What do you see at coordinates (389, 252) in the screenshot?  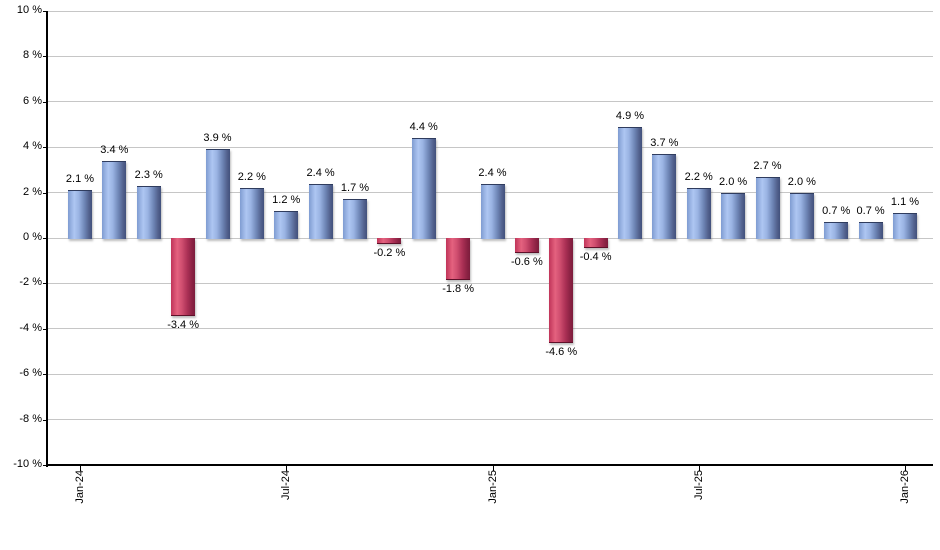 I see `bar-value-label: -0.2 %` at bounding box center [389, 252].